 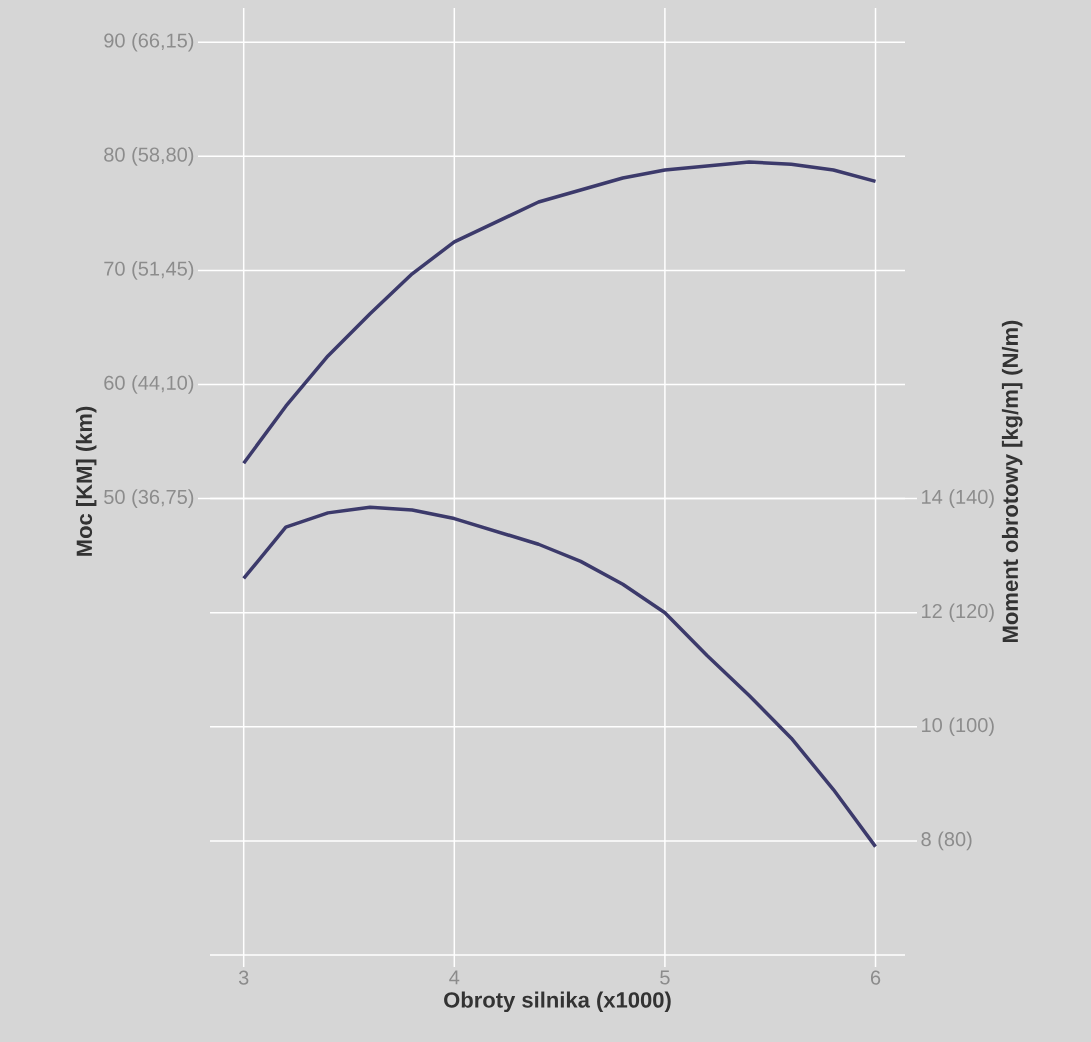 I want to click on text: (100), so click(x=971, y=727).